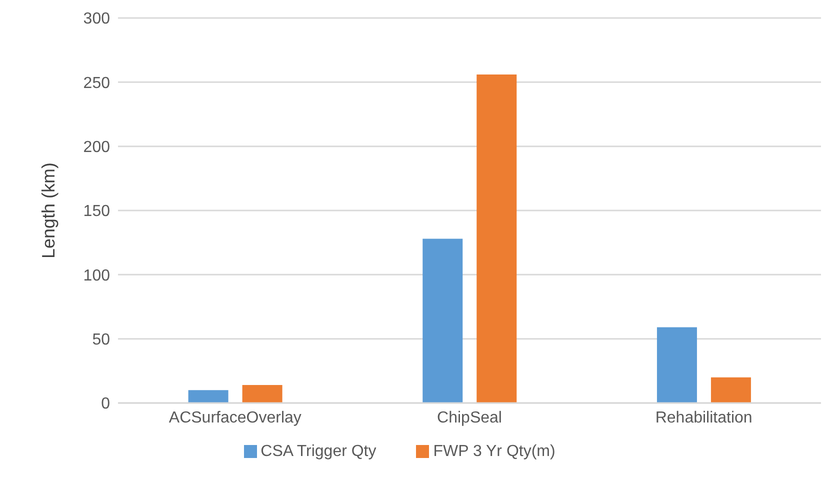 This screenshot has width=831, height=479. Describe the element at coordinates (235, 417) in the screenshot. I see `x-tick-label: ACSurfaceOverlay` at that location.